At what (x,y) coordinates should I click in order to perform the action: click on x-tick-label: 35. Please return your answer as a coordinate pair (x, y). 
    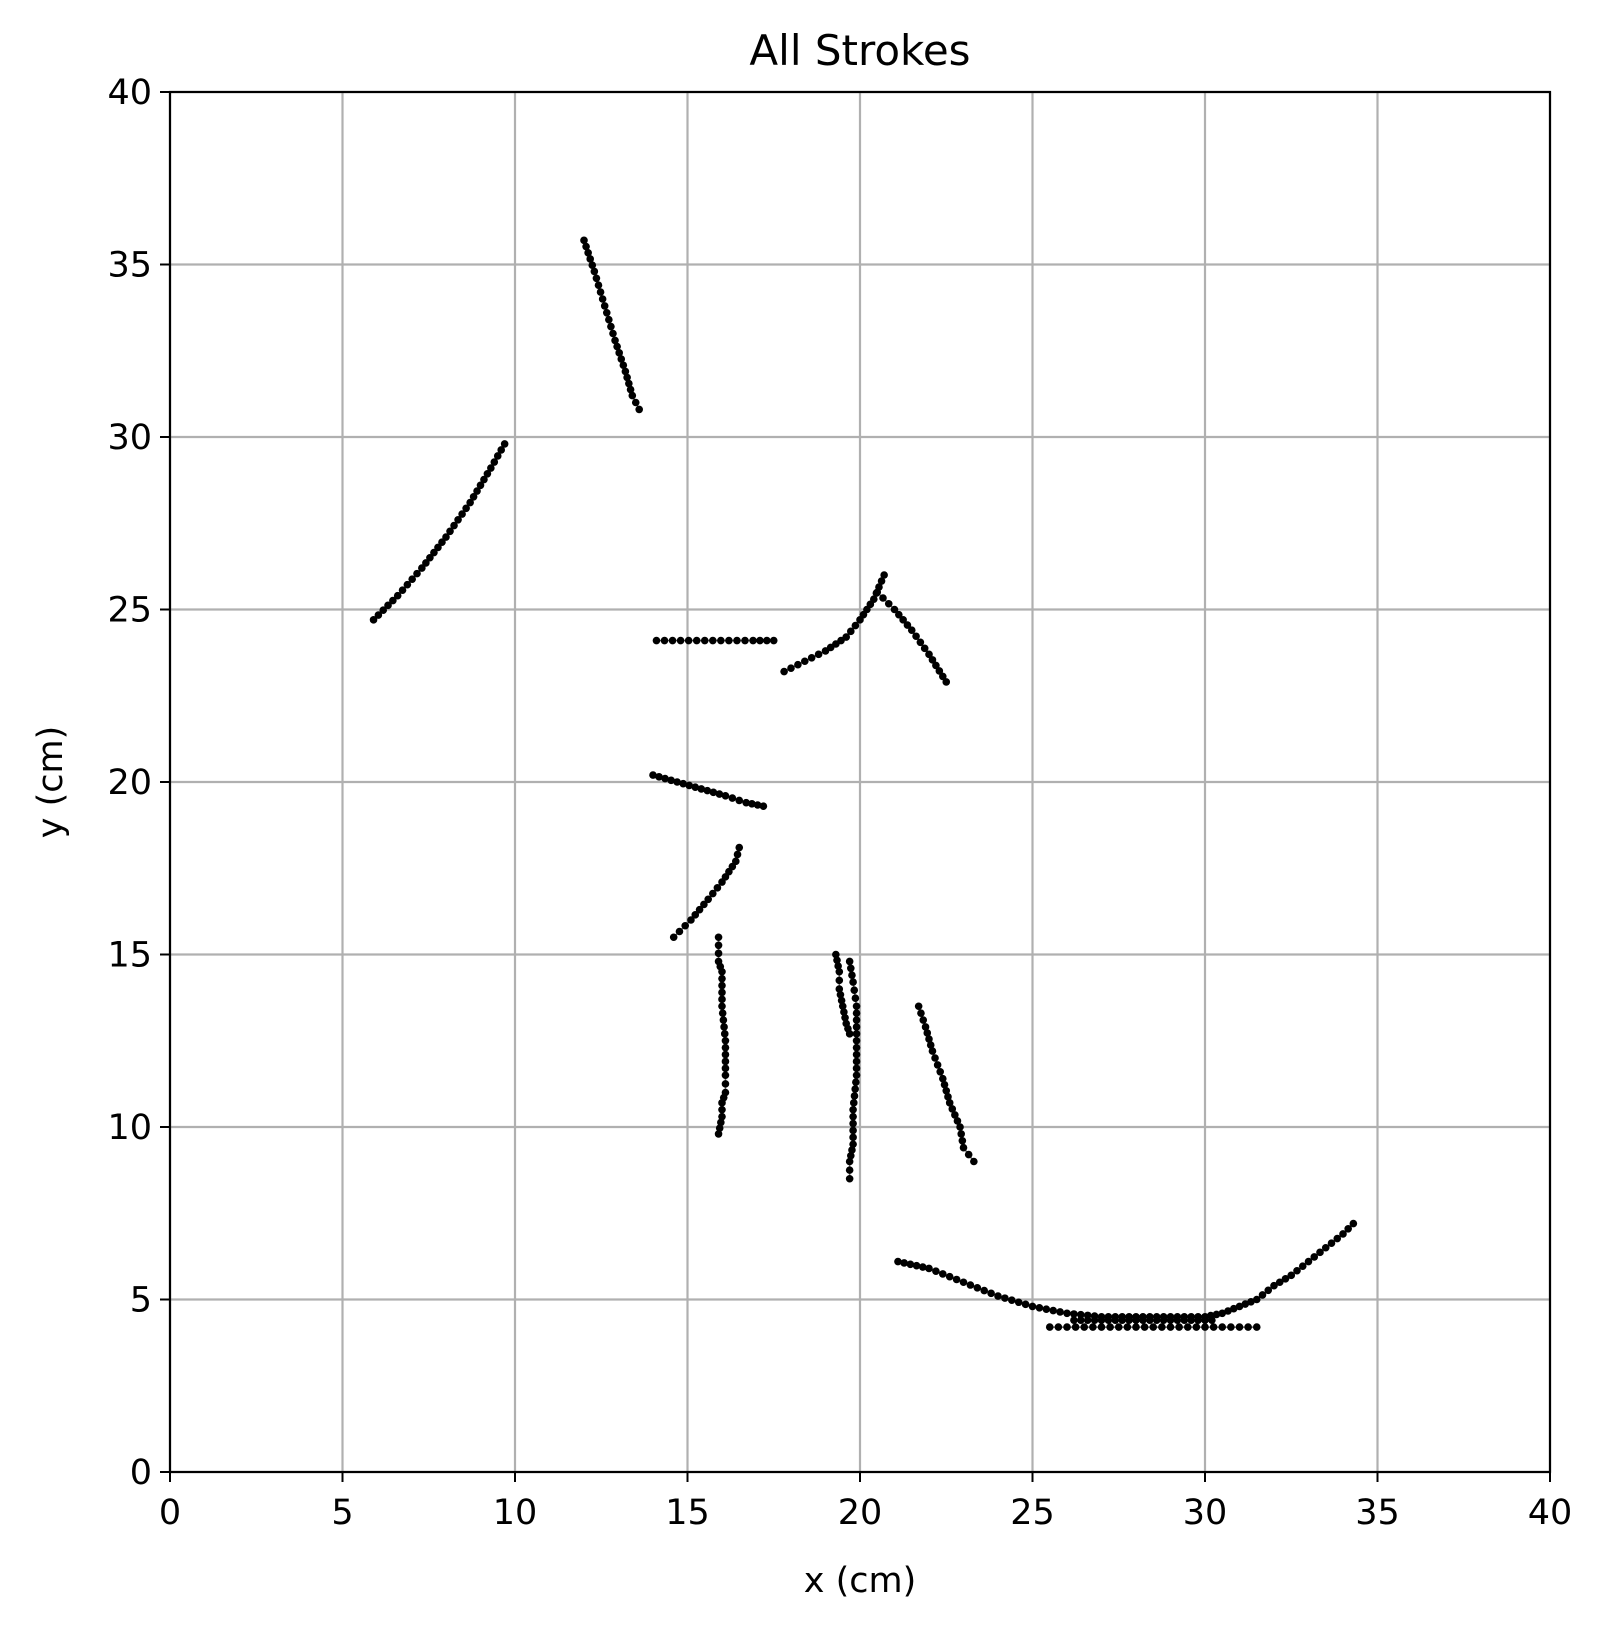
    Looking at the image, I should click on (1377, 1513).